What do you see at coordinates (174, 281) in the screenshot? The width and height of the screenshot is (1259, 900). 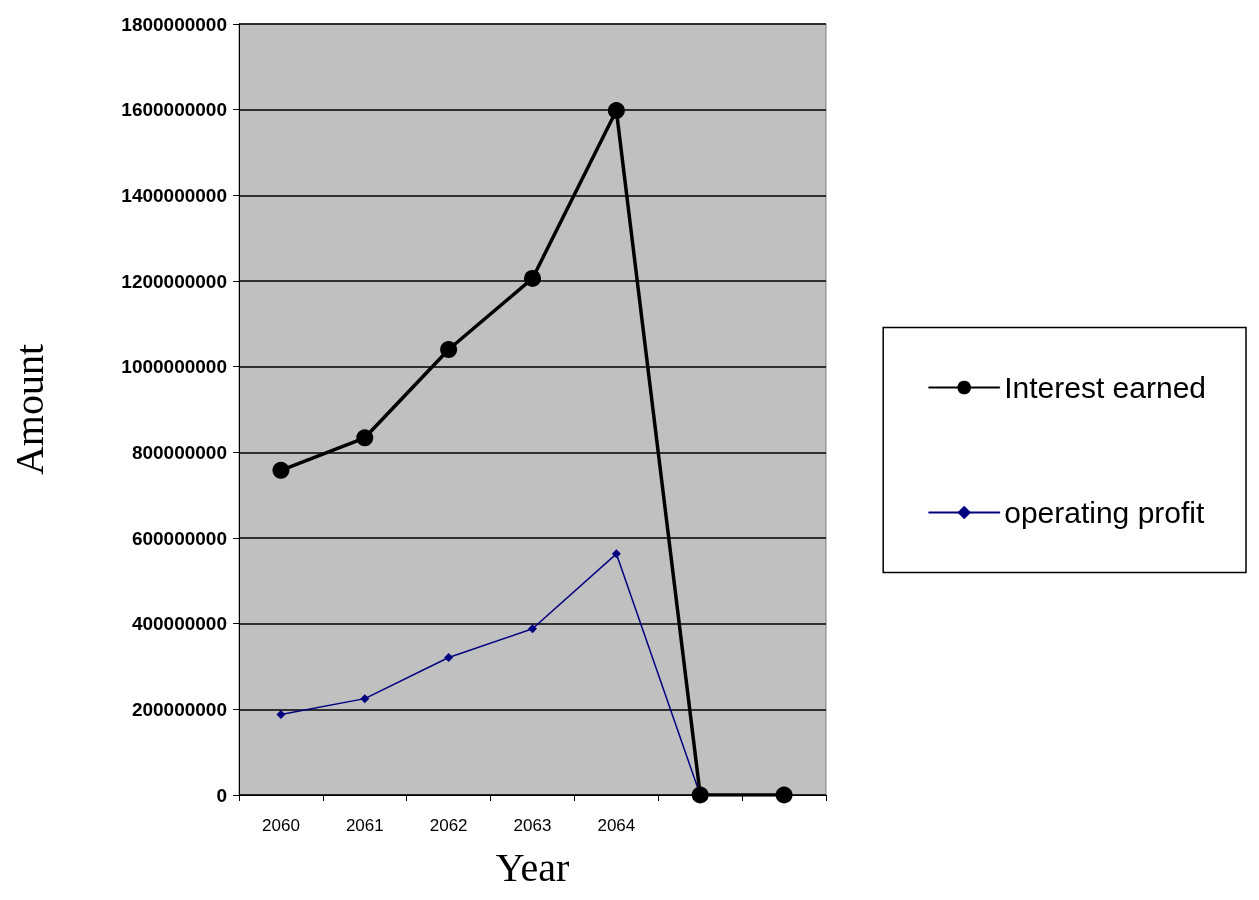 I see `y-tick-label: 1200000000` at bounding box center [174, 281].